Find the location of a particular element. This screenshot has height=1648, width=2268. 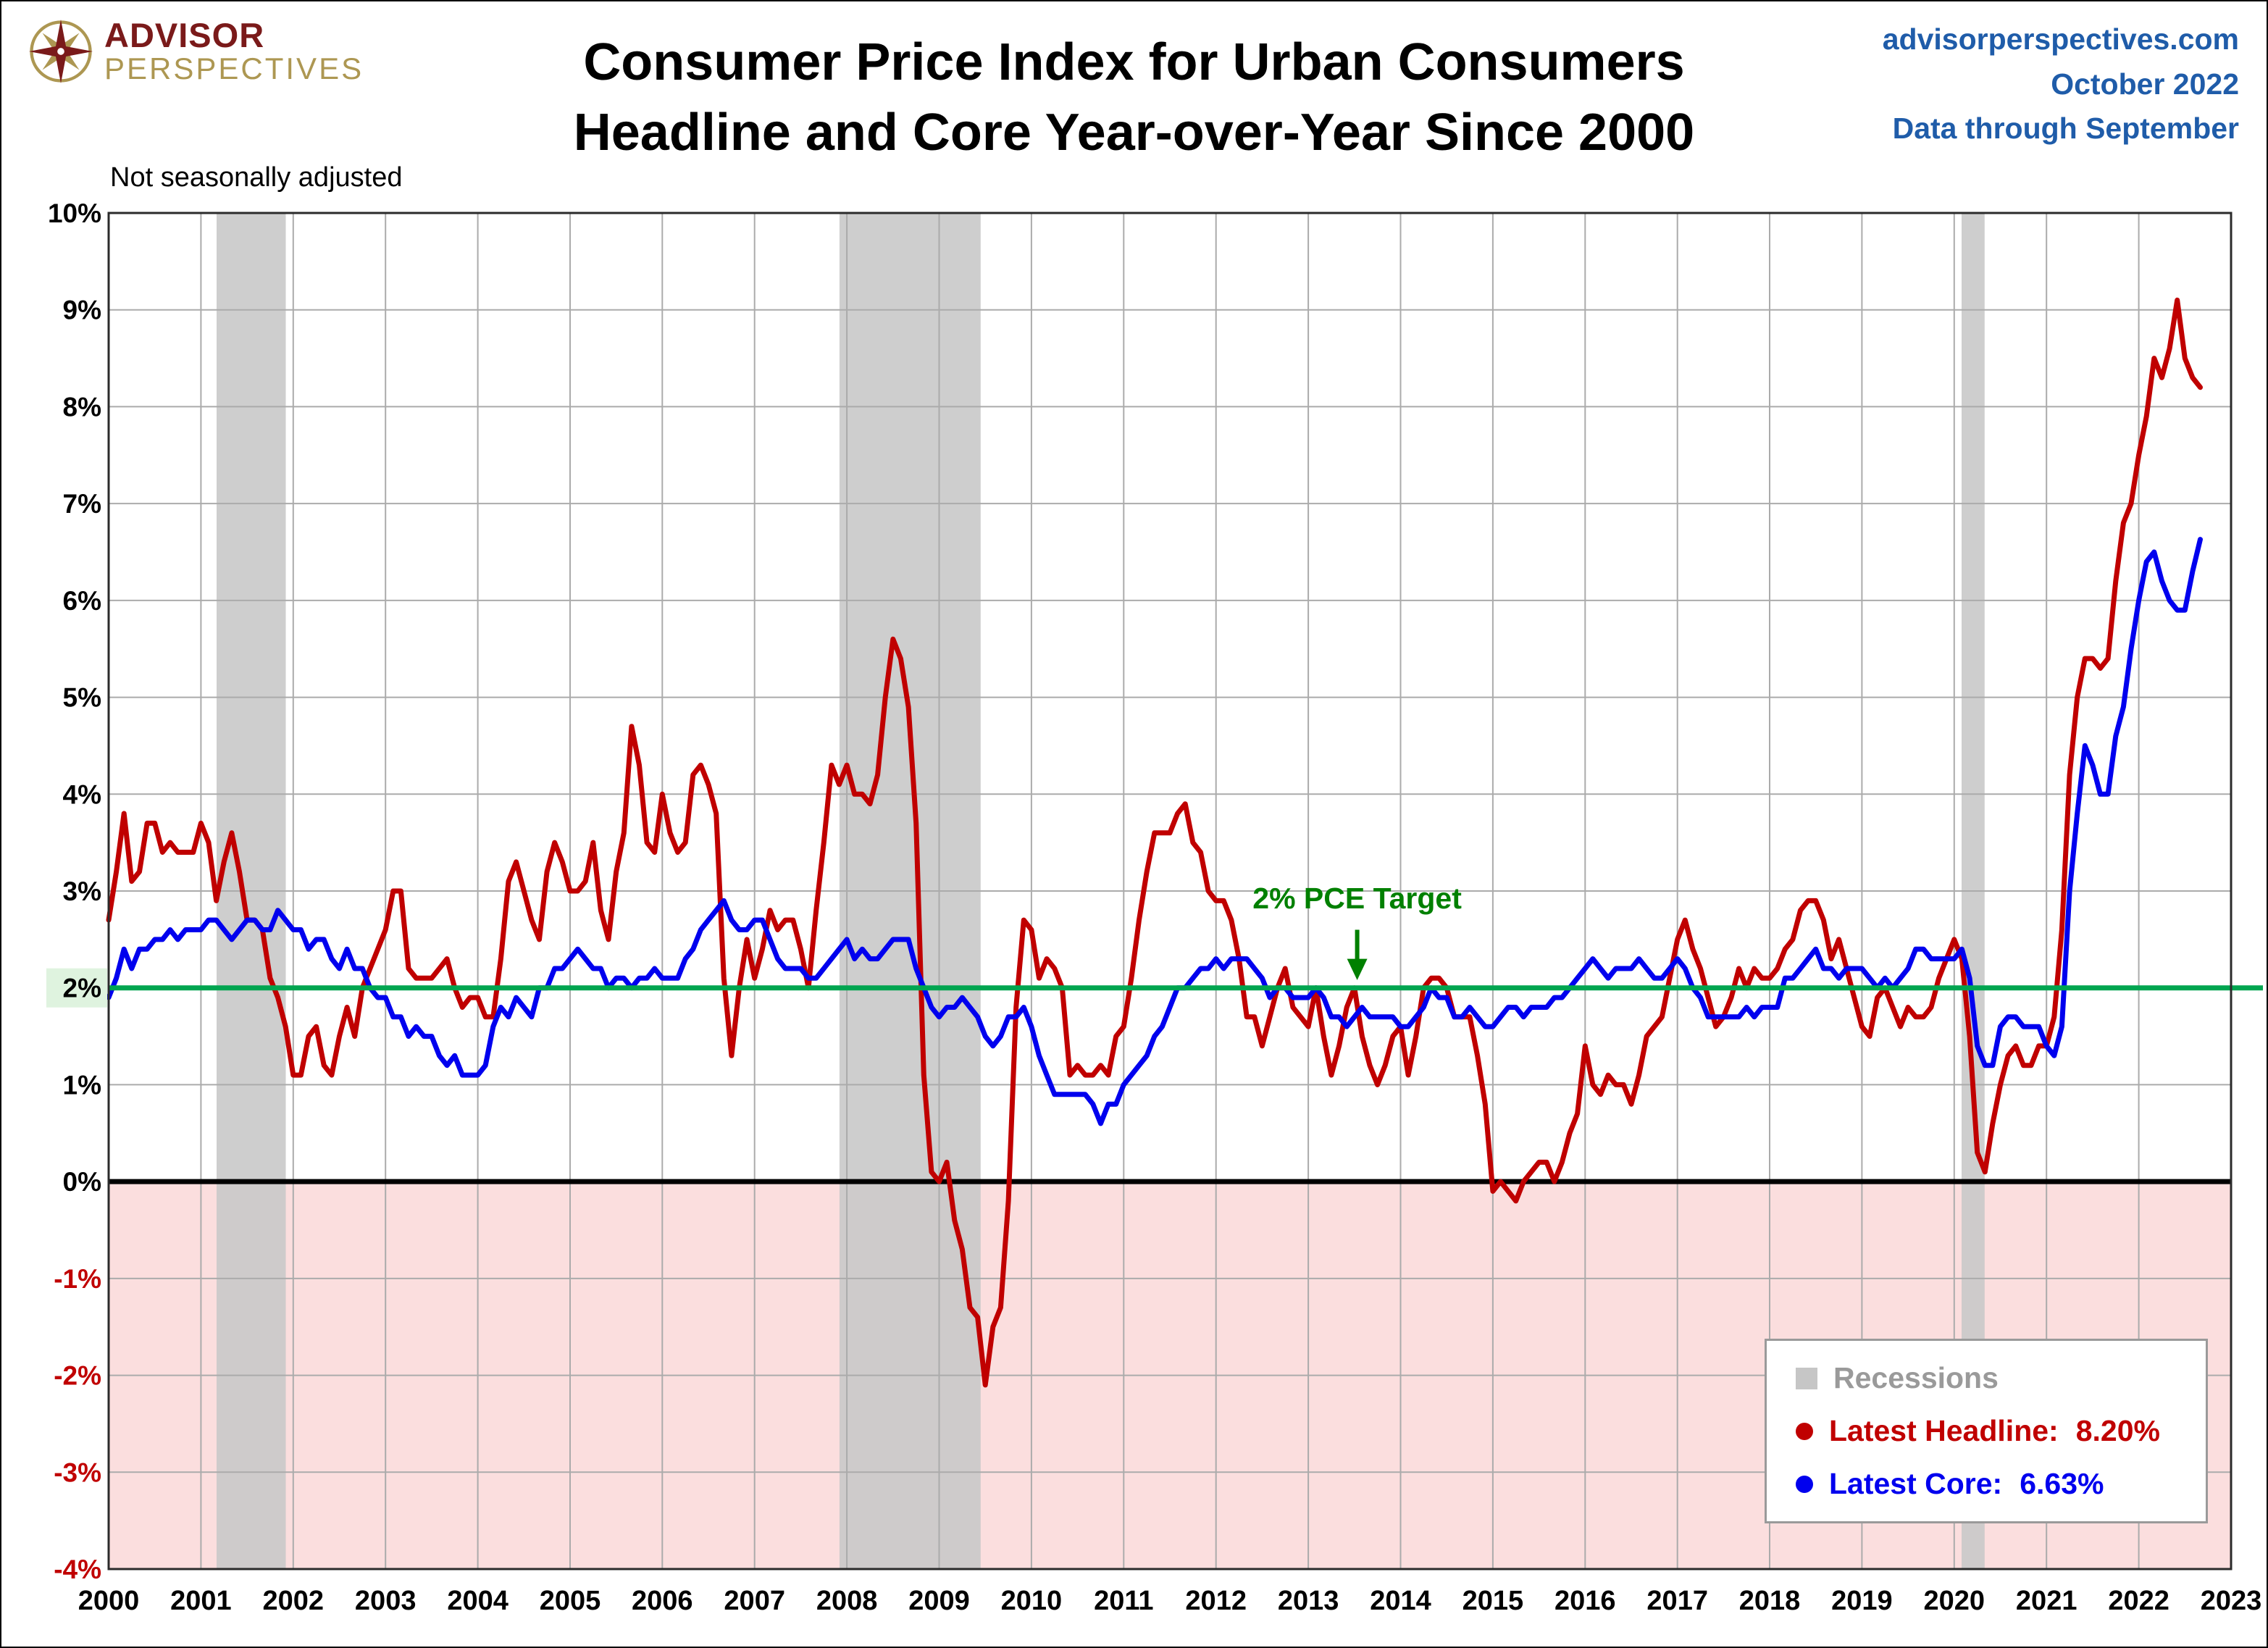

pce-target-label: 2% PCE Target is located at coordinates (1357, 898).